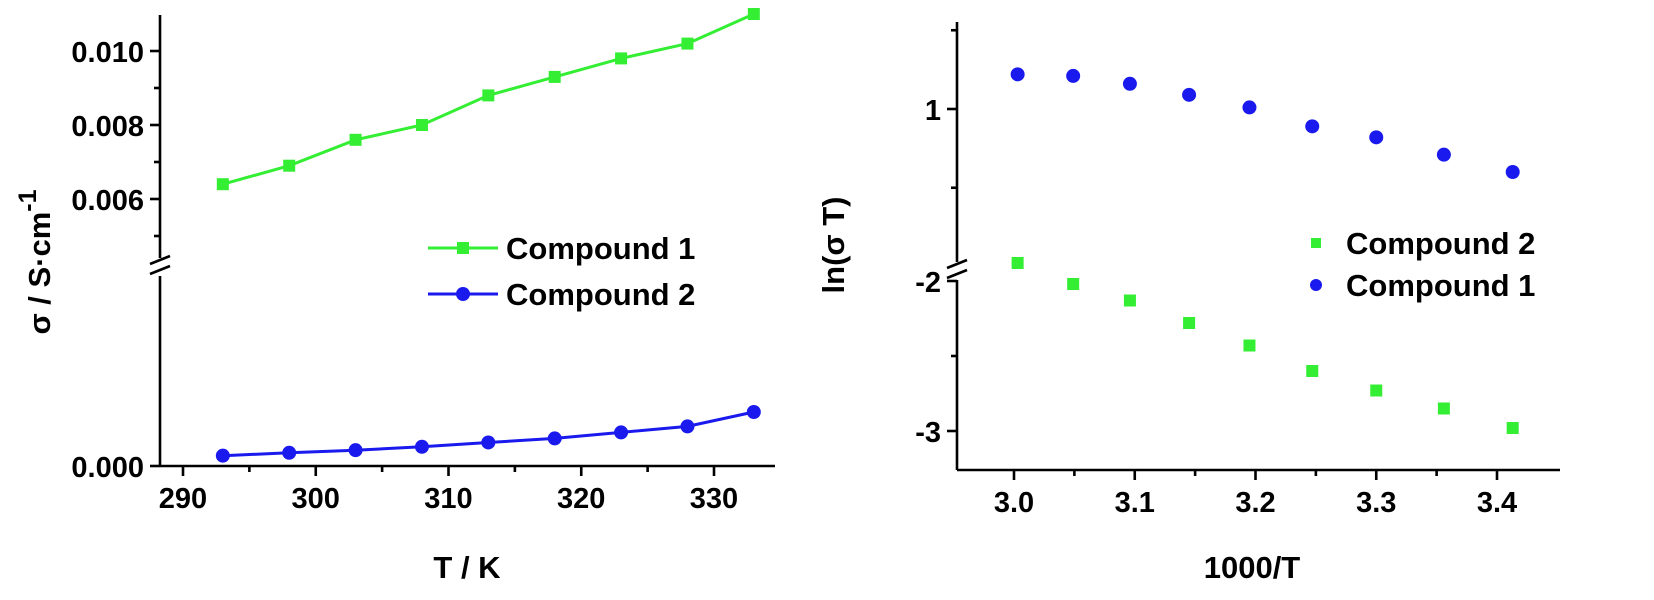 This screenshot has width=1654, height=600. What do you see at coordinates (1135, 503) in the screenshot?
I see `x-tick-label: 3.1` at bounding box center [1135, 503].